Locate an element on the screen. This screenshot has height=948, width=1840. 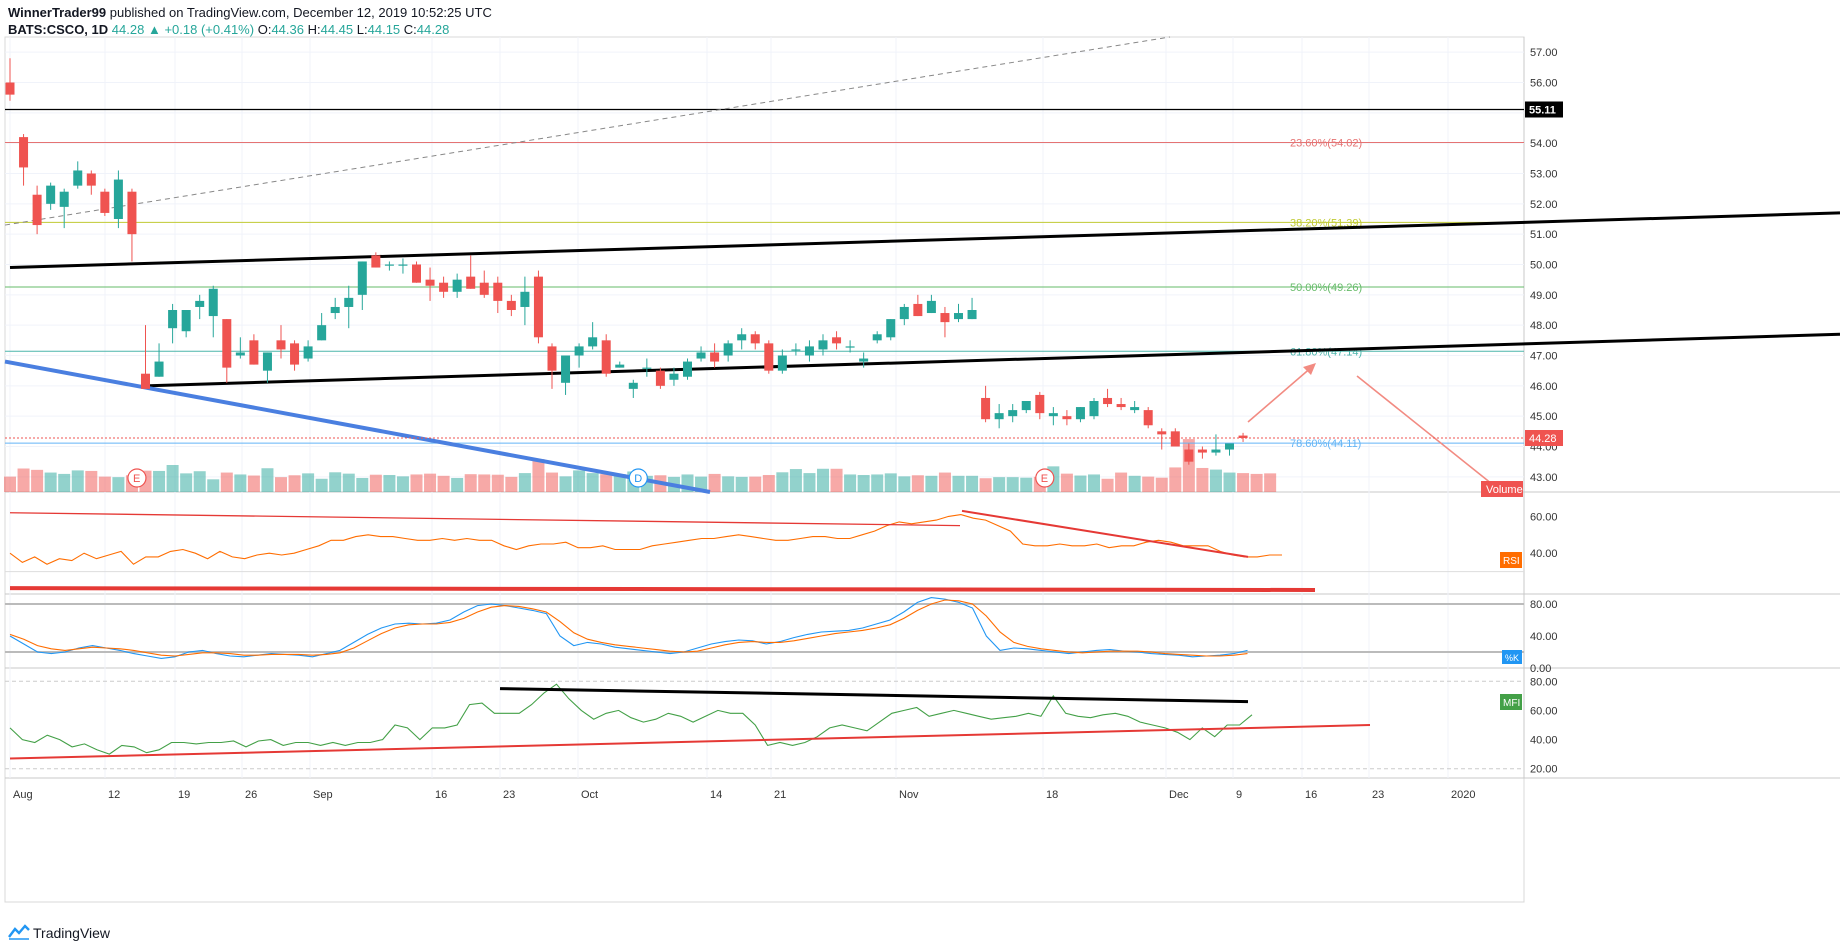
mfi-tag is located at coordinates (1511, 702).